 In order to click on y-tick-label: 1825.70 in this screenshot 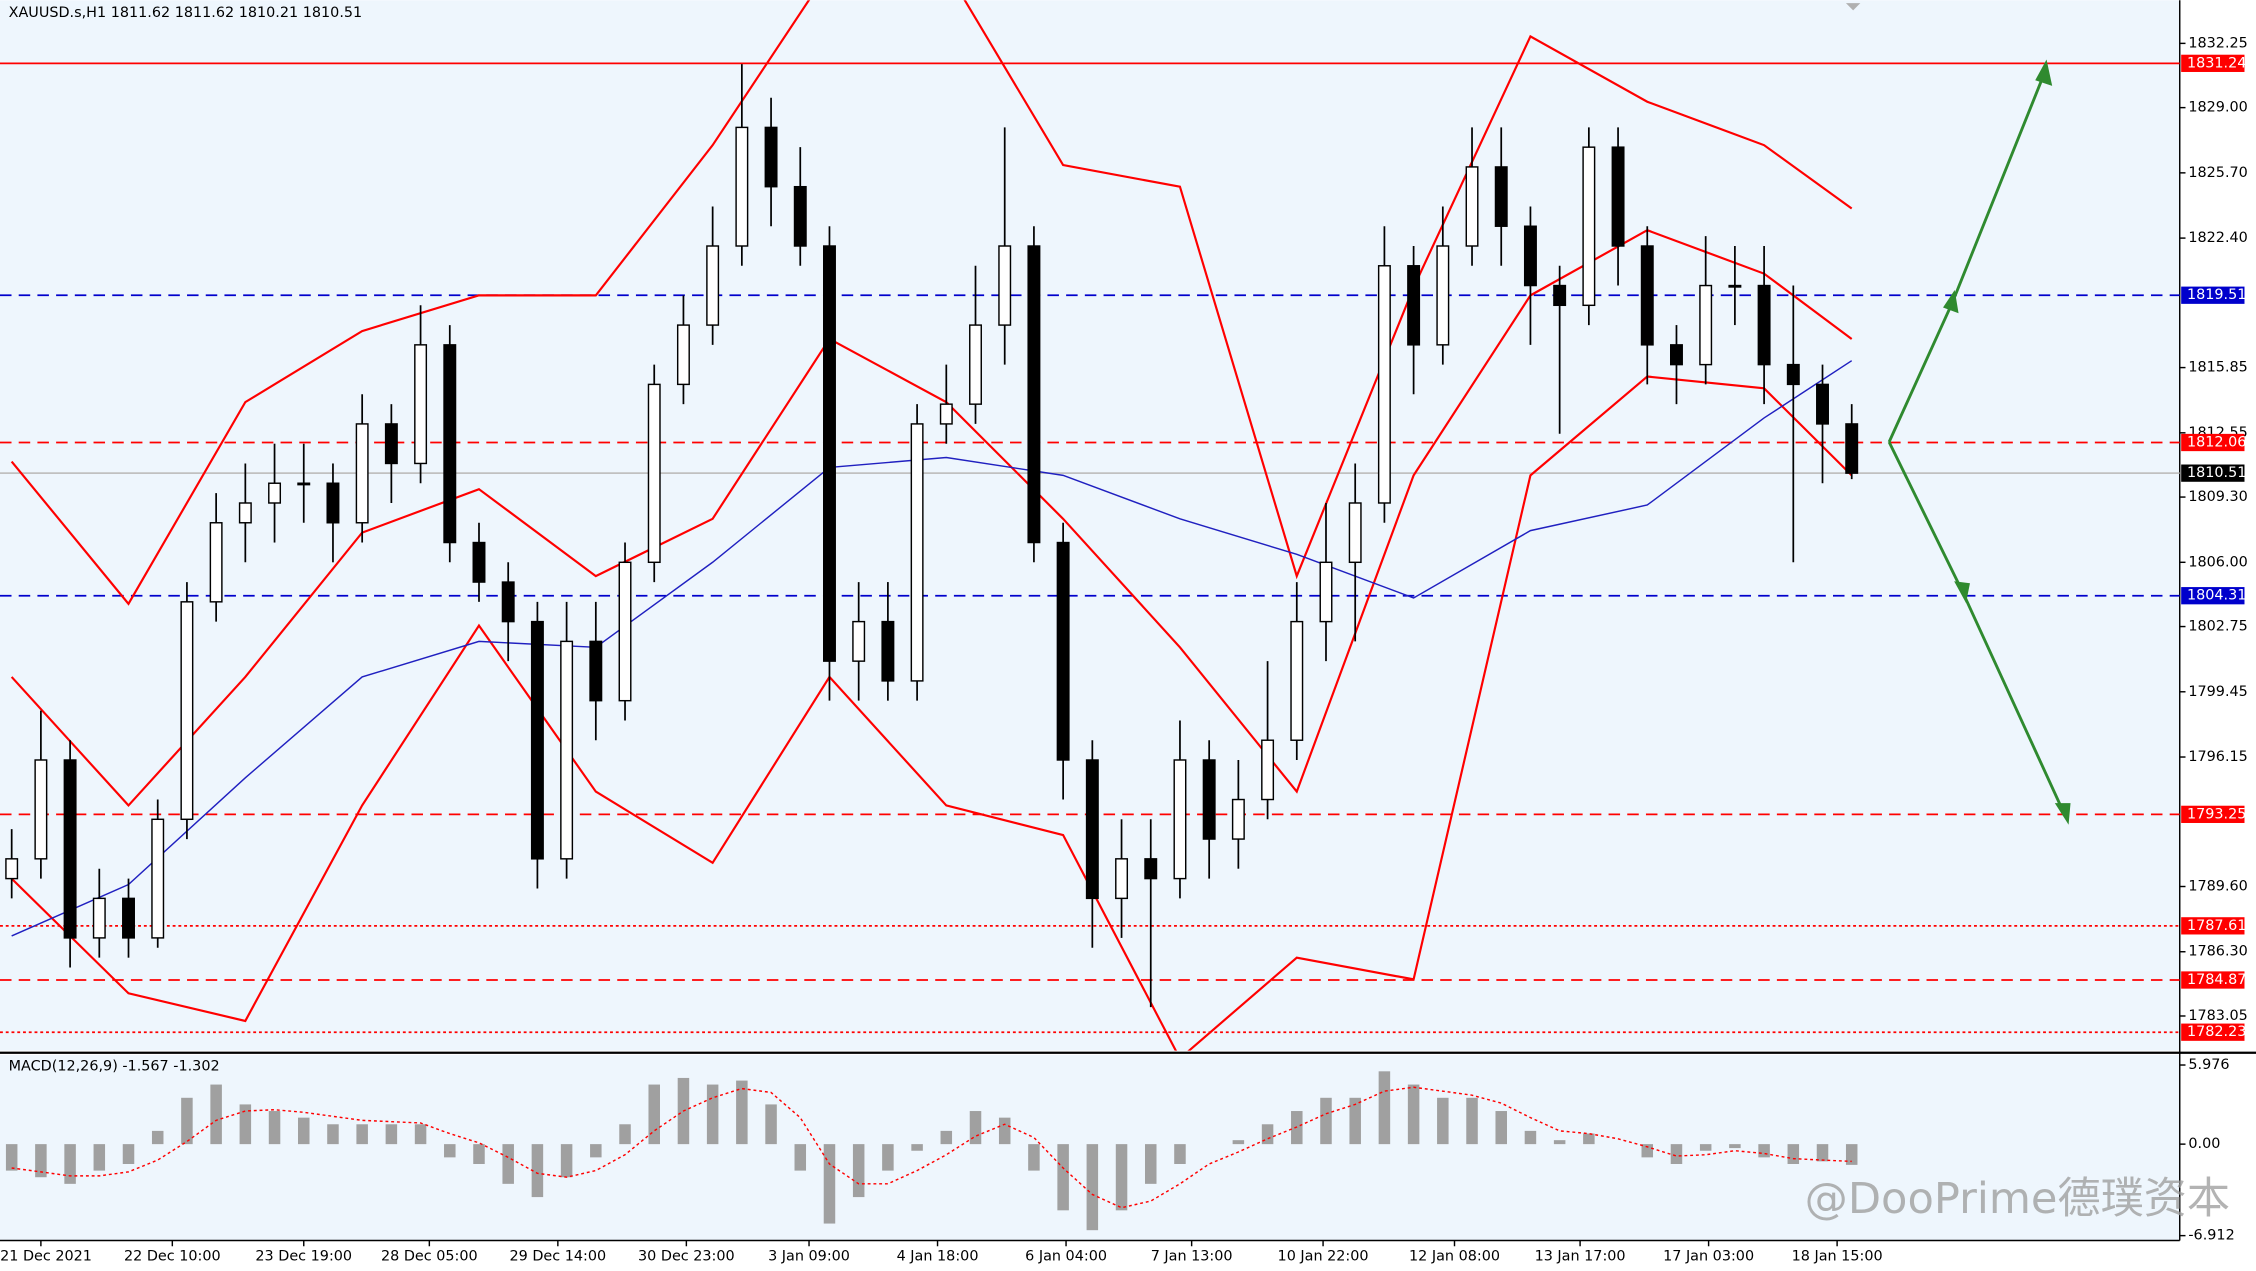, I will do `click(2217, 173)`.